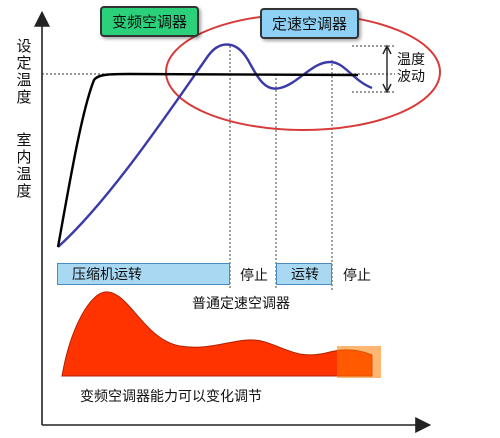  What do you see at coordinates (150, 21) in the screenshot?
I see `inverter-bubble: 变频空调器` at bounding box center [150, 21].